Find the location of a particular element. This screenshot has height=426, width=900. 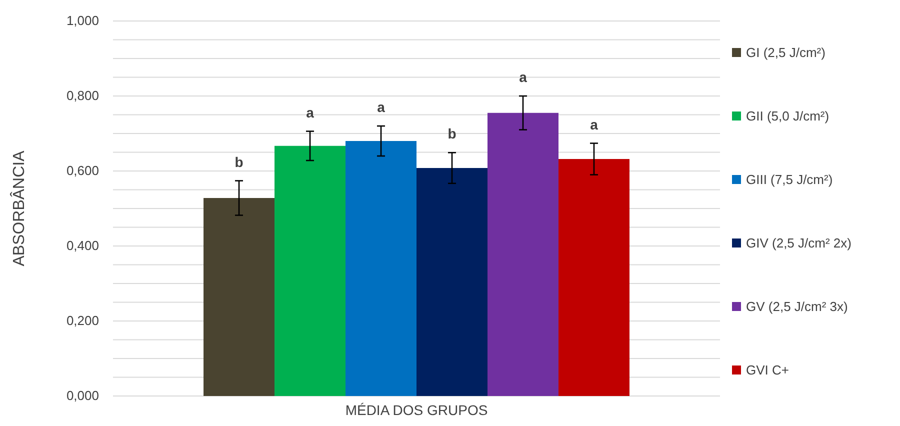

legend-label: GV (2,5 J/cm² 3x) is located at coordinates (797, 306).